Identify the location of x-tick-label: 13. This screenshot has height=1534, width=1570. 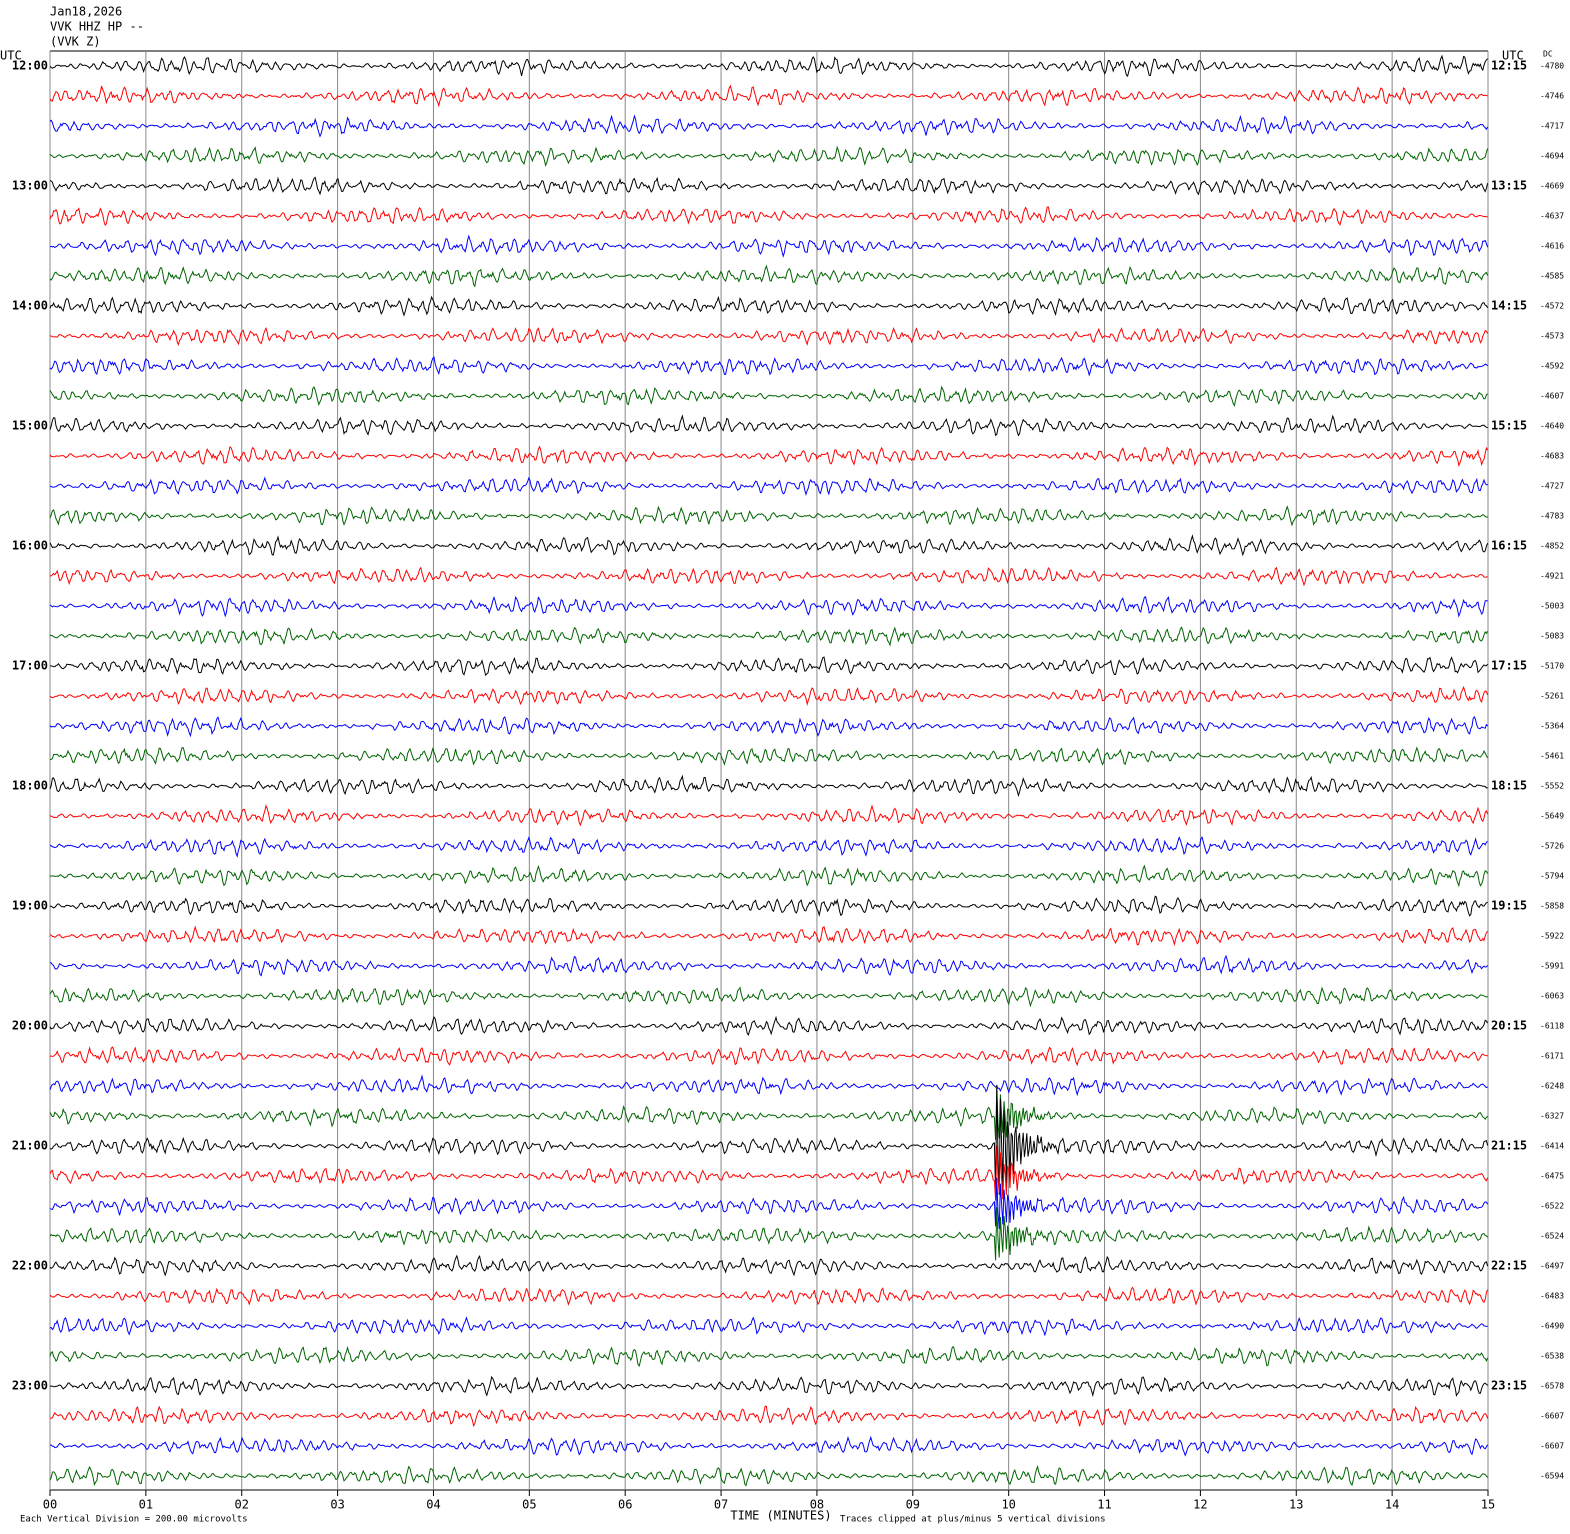
(1296, 1505).